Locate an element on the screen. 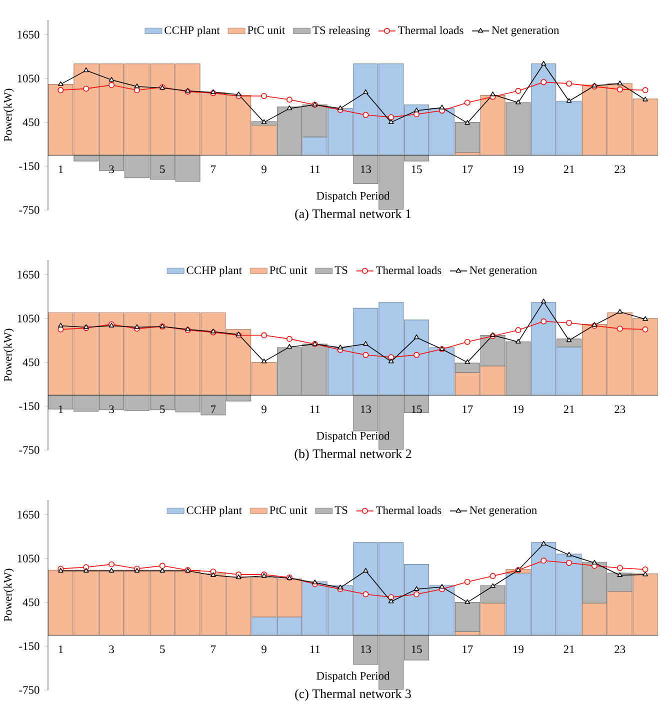 Image resolution: width=665 pixels, height=721 pixels. text: (a) Thermal network 1 is located at coordinates (353, 215).